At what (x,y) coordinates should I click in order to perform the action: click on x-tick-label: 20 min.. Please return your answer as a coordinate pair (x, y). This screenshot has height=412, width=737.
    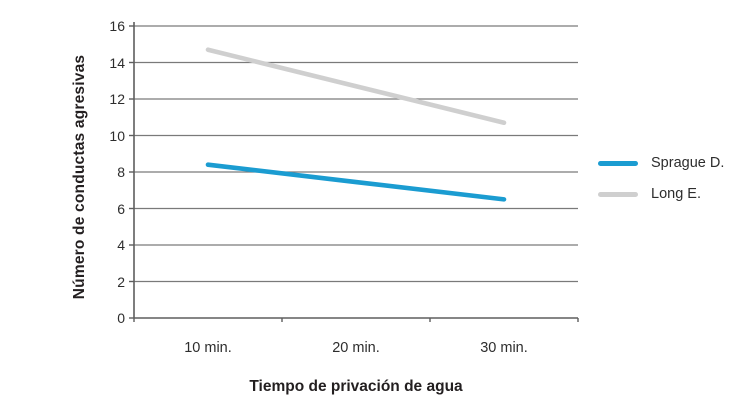
    Looking at the image, I should click on (356, 348).